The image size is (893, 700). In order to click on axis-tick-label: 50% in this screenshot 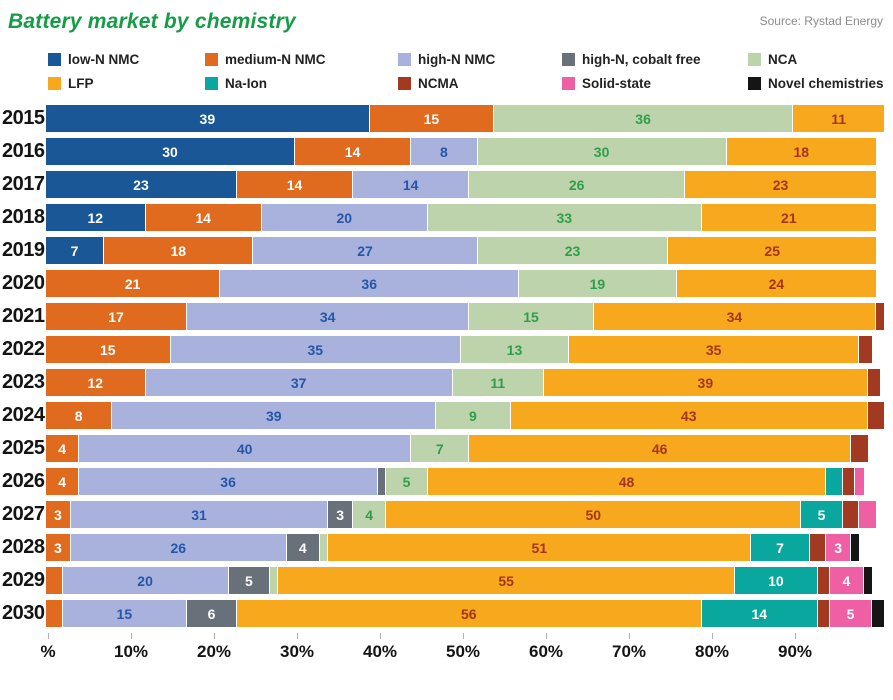, I will do `click(463, 651)`.